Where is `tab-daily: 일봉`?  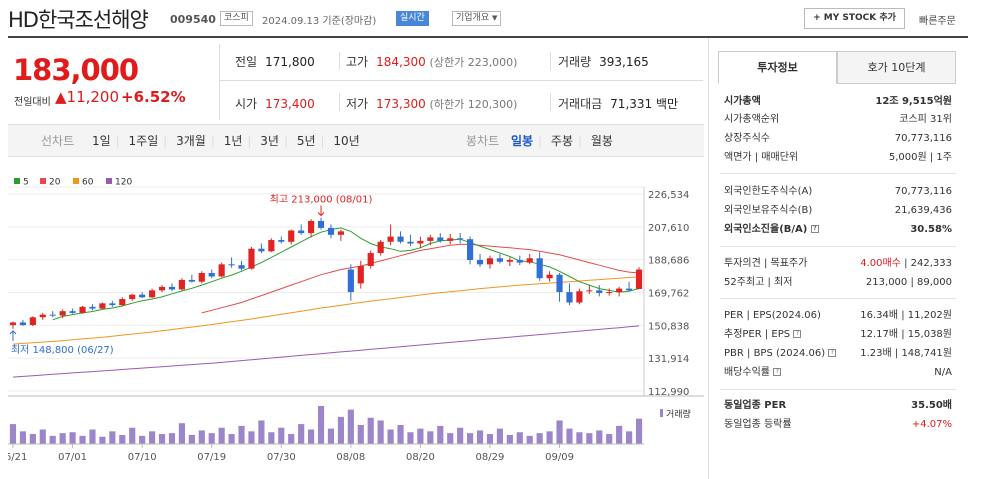 tab-daily: 일봉 is located at coordinates (522, 141).